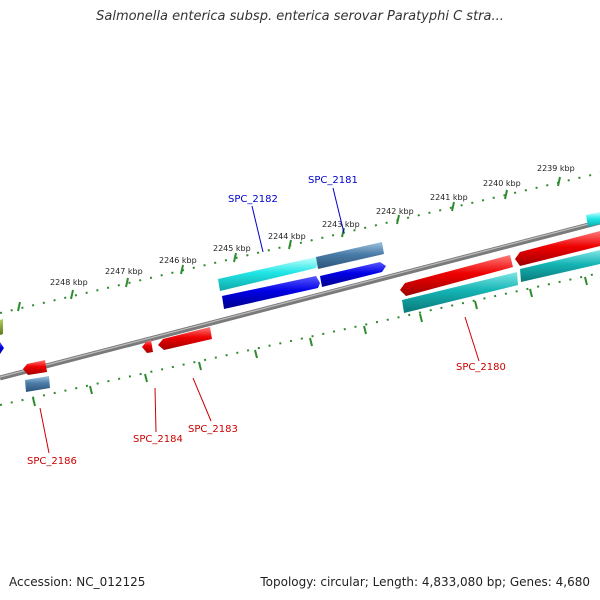  I want to click on tick-label: 2240 kbp, so click(502, 183).